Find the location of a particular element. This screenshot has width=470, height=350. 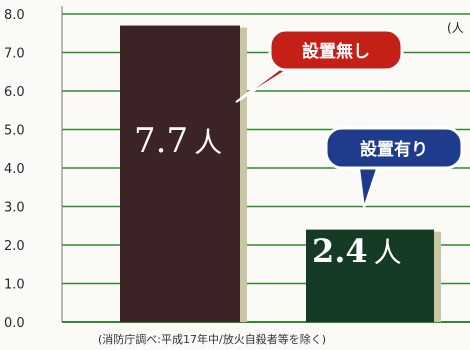

callout-label: 設置有り is located at coordinates (394, 149).